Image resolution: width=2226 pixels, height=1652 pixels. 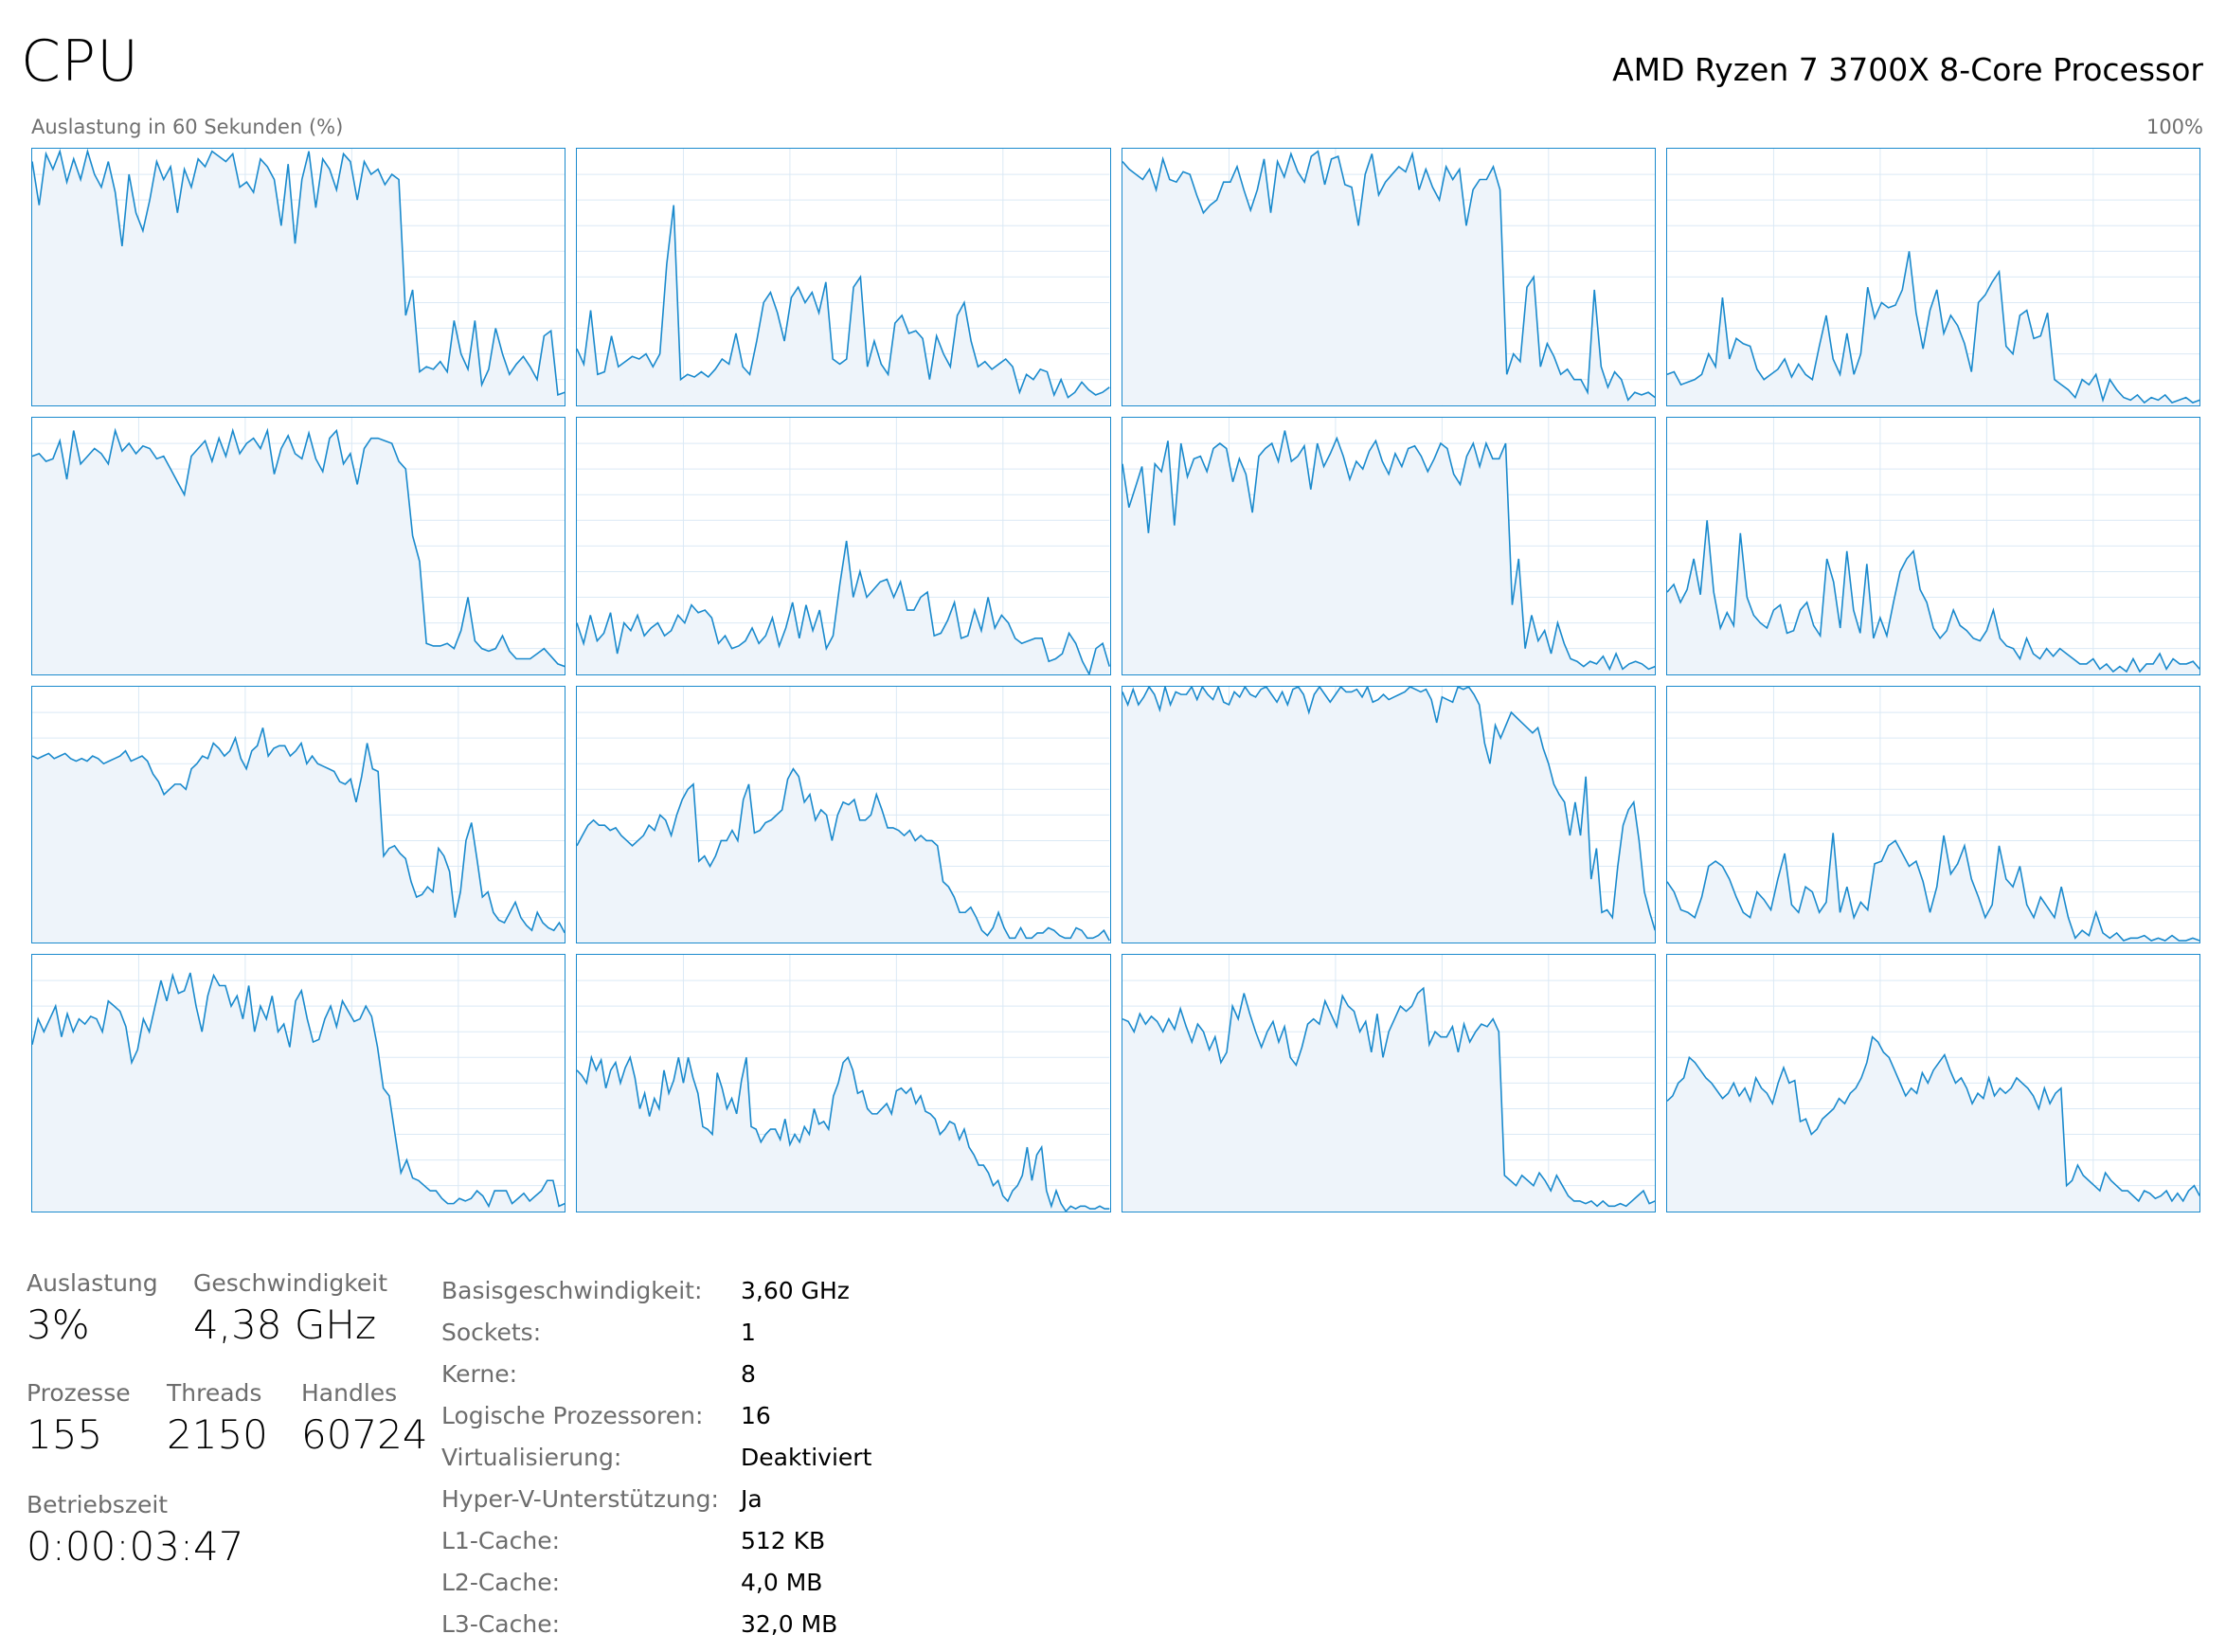 I want to click on info-row: L3-Cache: 32,0 MB, so click(x=656, y=1631).